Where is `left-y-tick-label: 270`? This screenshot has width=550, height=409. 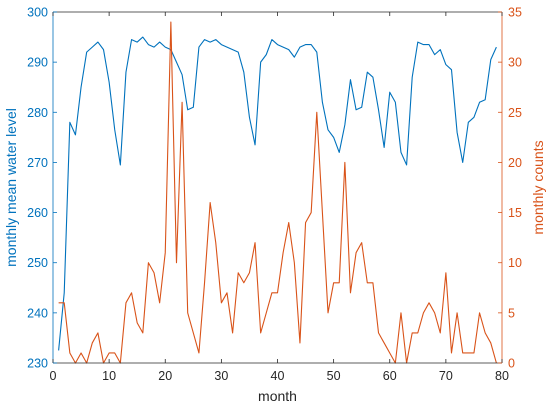 left-y-tick-label: 270 is located at coordinates (37, 163).